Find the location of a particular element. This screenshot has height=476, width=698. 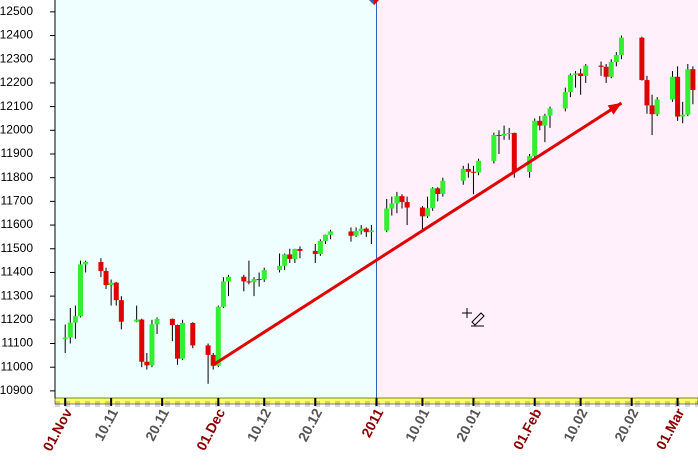

x-tick-label: 20.01 is located at coordinates (468, 424).